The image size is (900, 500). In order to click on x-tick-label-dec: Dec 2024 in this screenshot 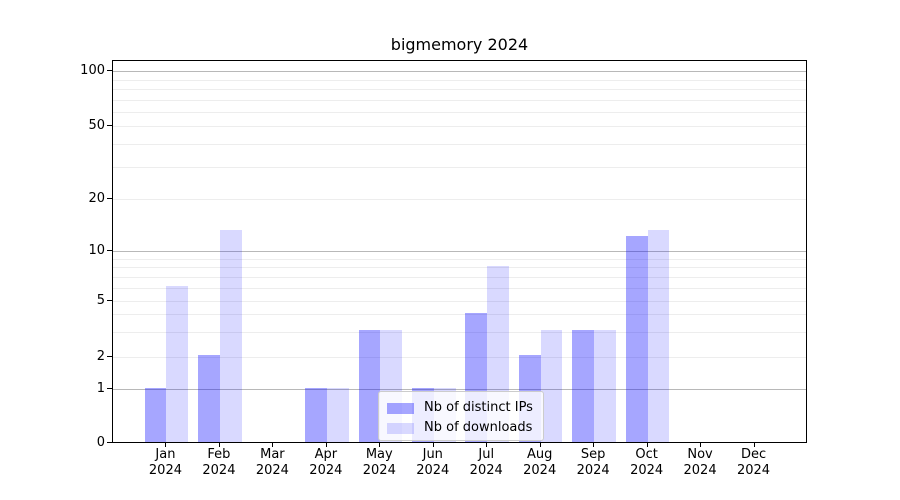, I will do `click(754, 463)`.